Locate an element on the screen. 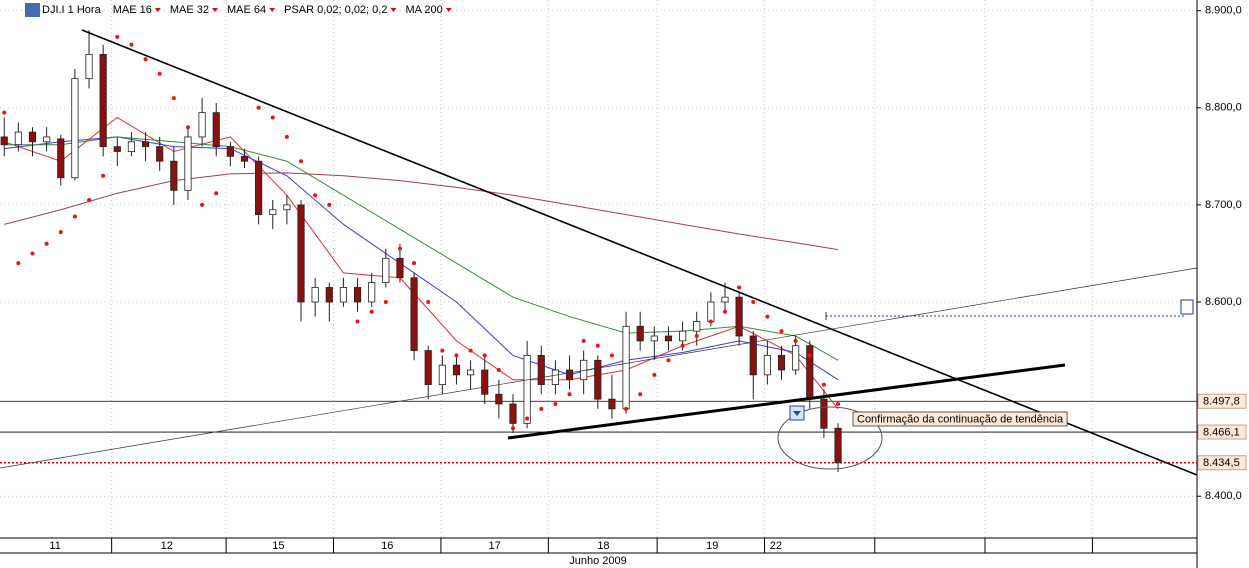 This screenshot has width=1249, height=568. legend-entry: MA 200 is located at coordinates (423, 10).